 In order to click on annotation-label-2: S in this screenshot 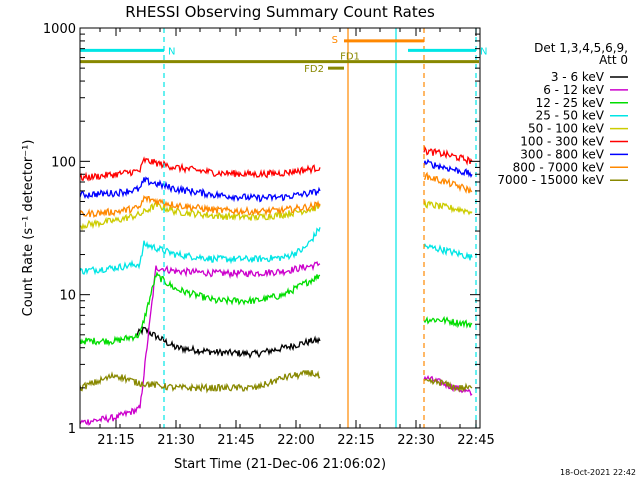, I will do `click(335, 40)`.